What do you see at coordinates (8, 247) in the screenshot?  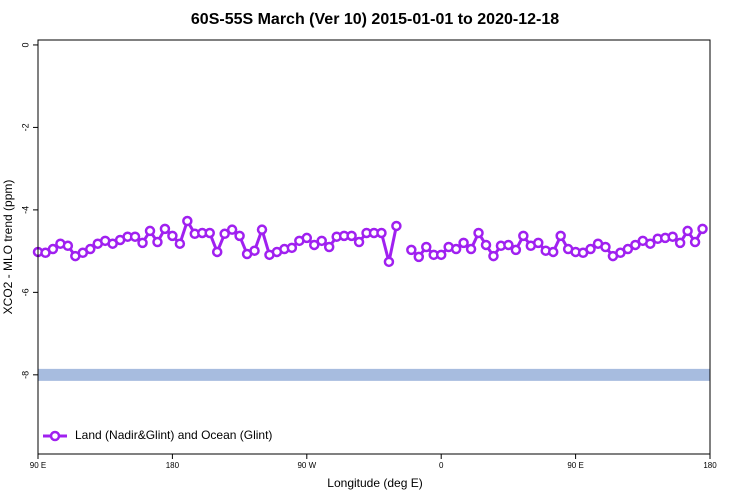 I see `y-axis-label: XCO2 - MLO trend (ppm)` at bounding box center [8, 247].